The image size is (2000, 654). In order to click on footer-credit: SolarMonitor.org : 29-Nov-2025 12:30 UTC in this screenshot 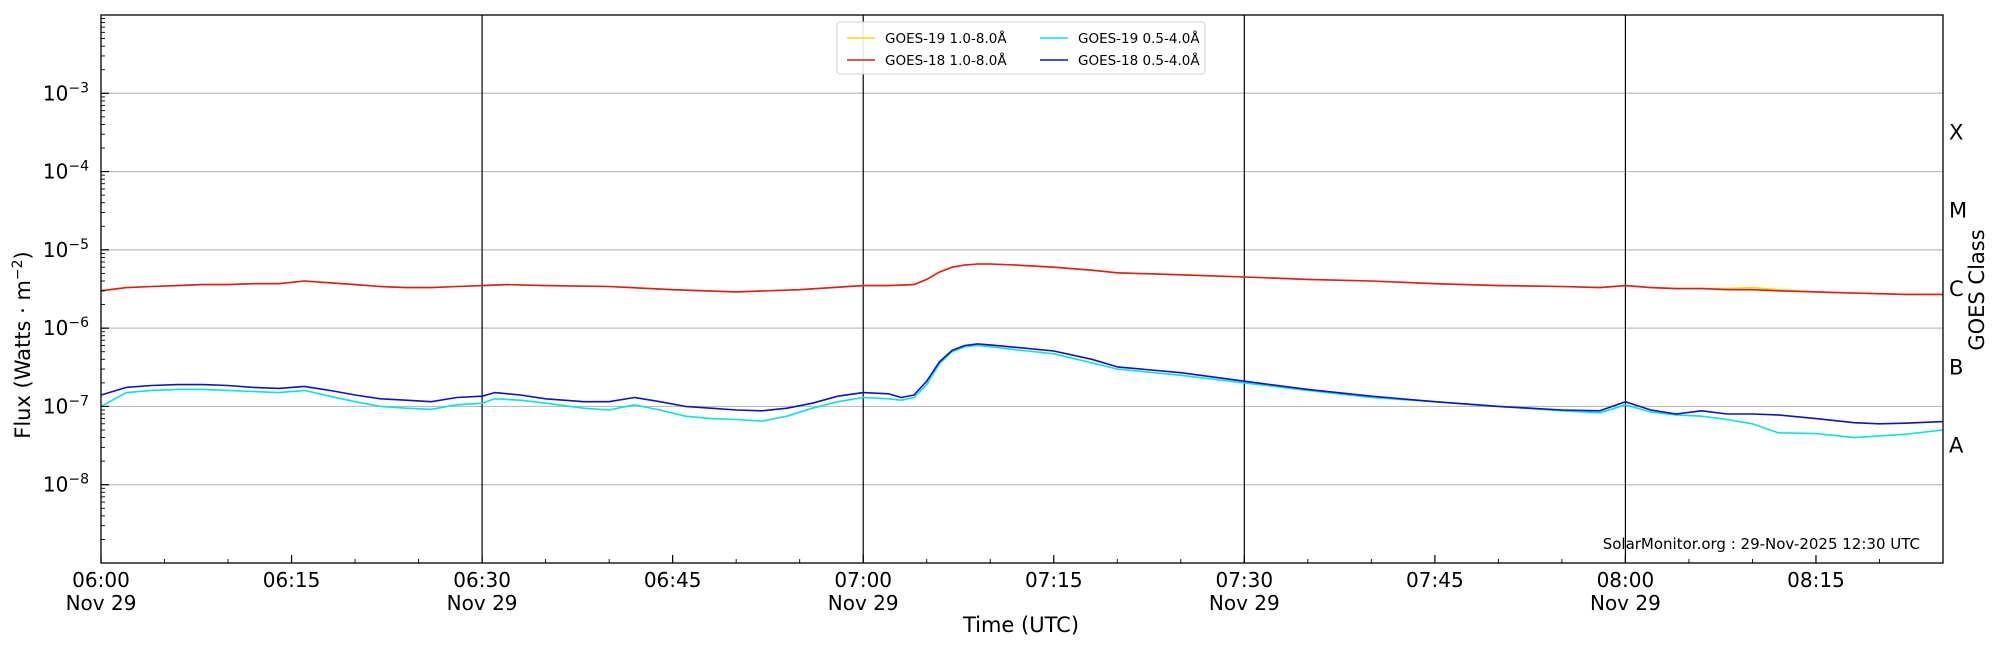, I will do `click(1761, 544)`.